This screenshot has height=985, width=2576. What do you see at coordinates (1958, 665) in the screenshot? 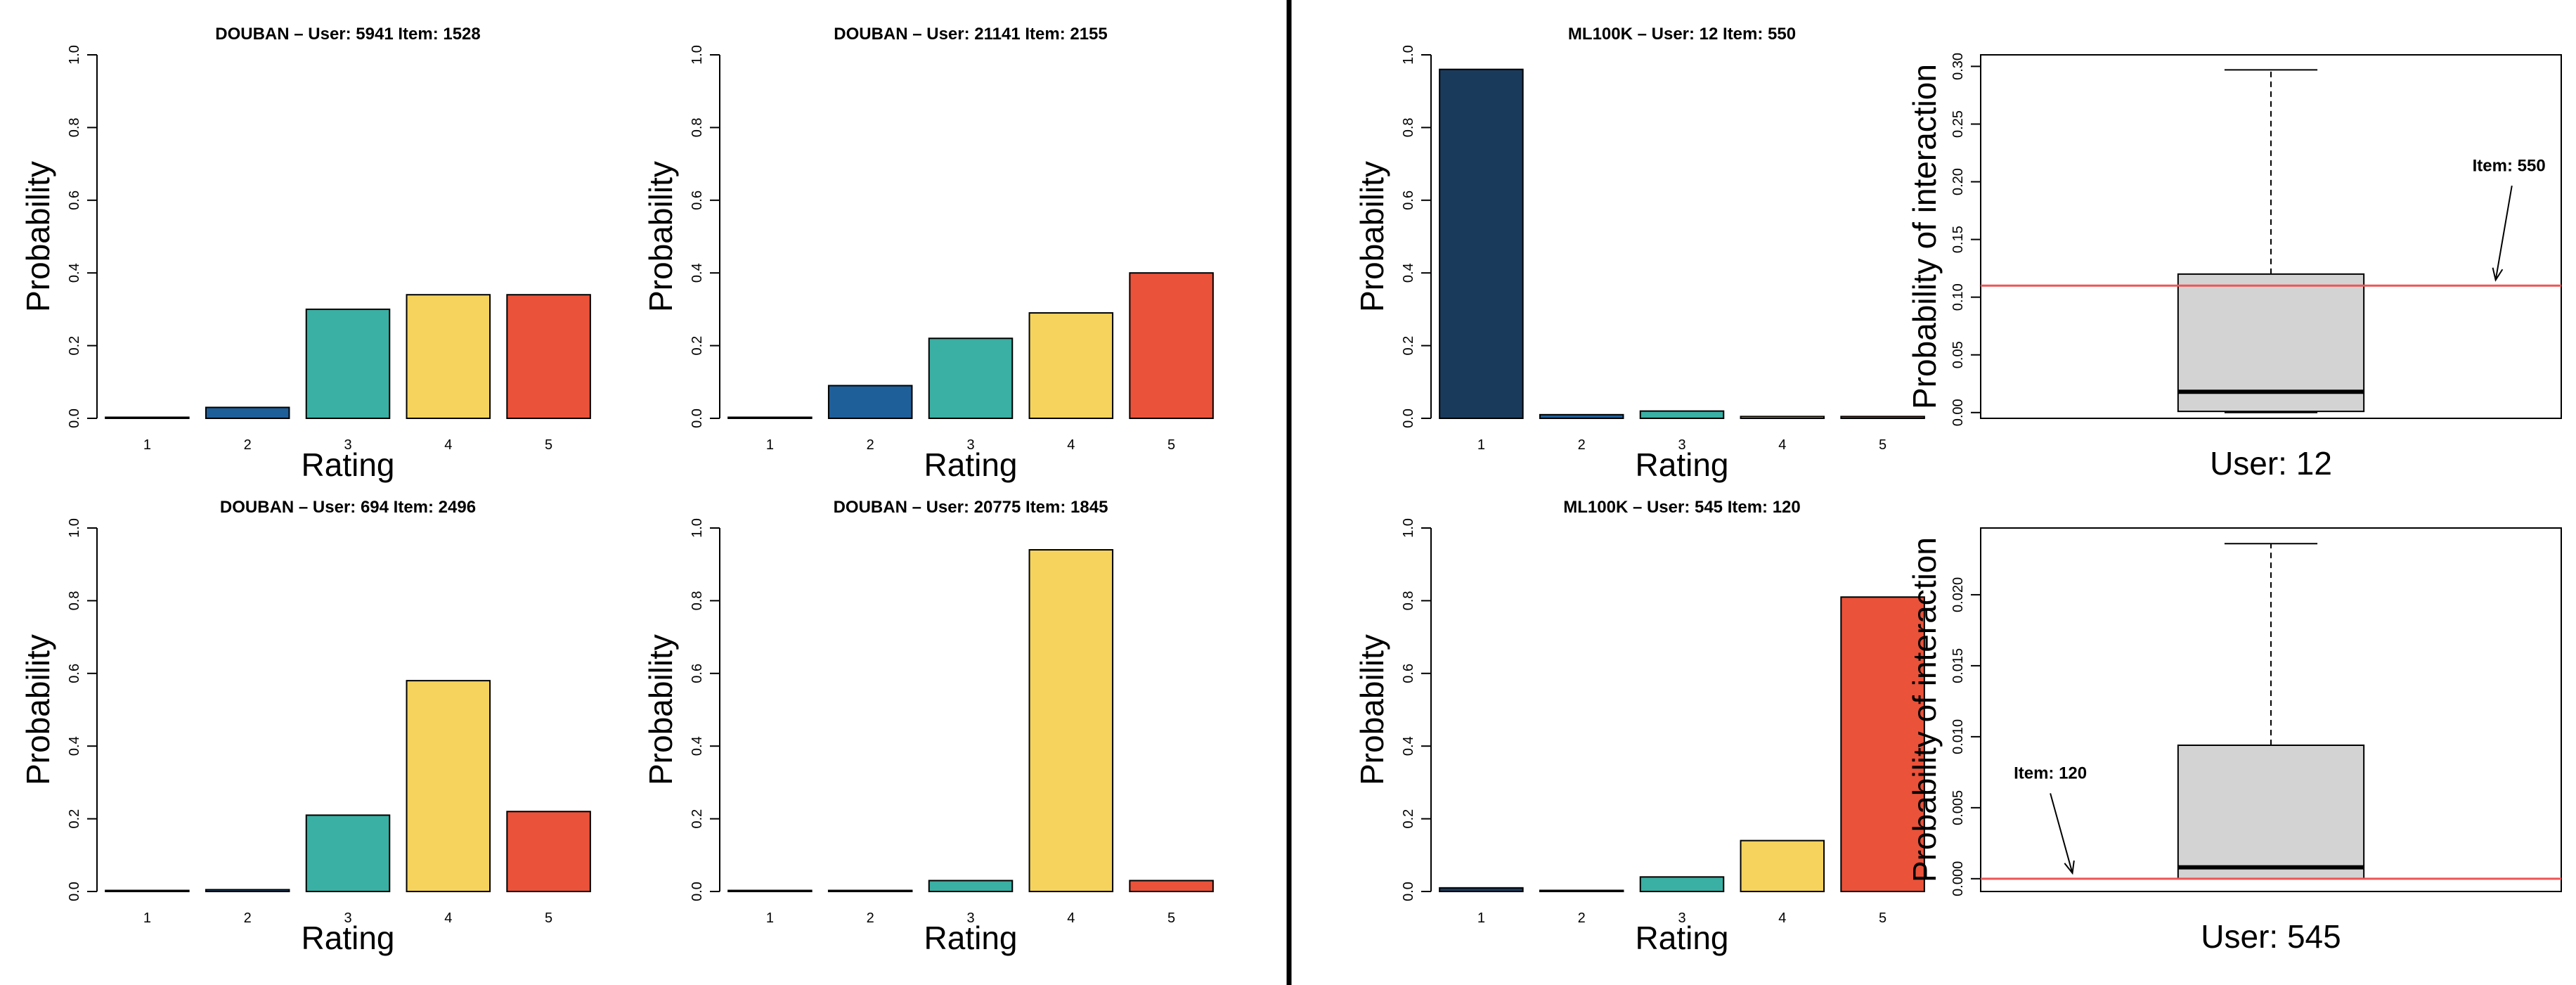
I see `y-tick-label: 0.015` at bounding box center [1958, 665].